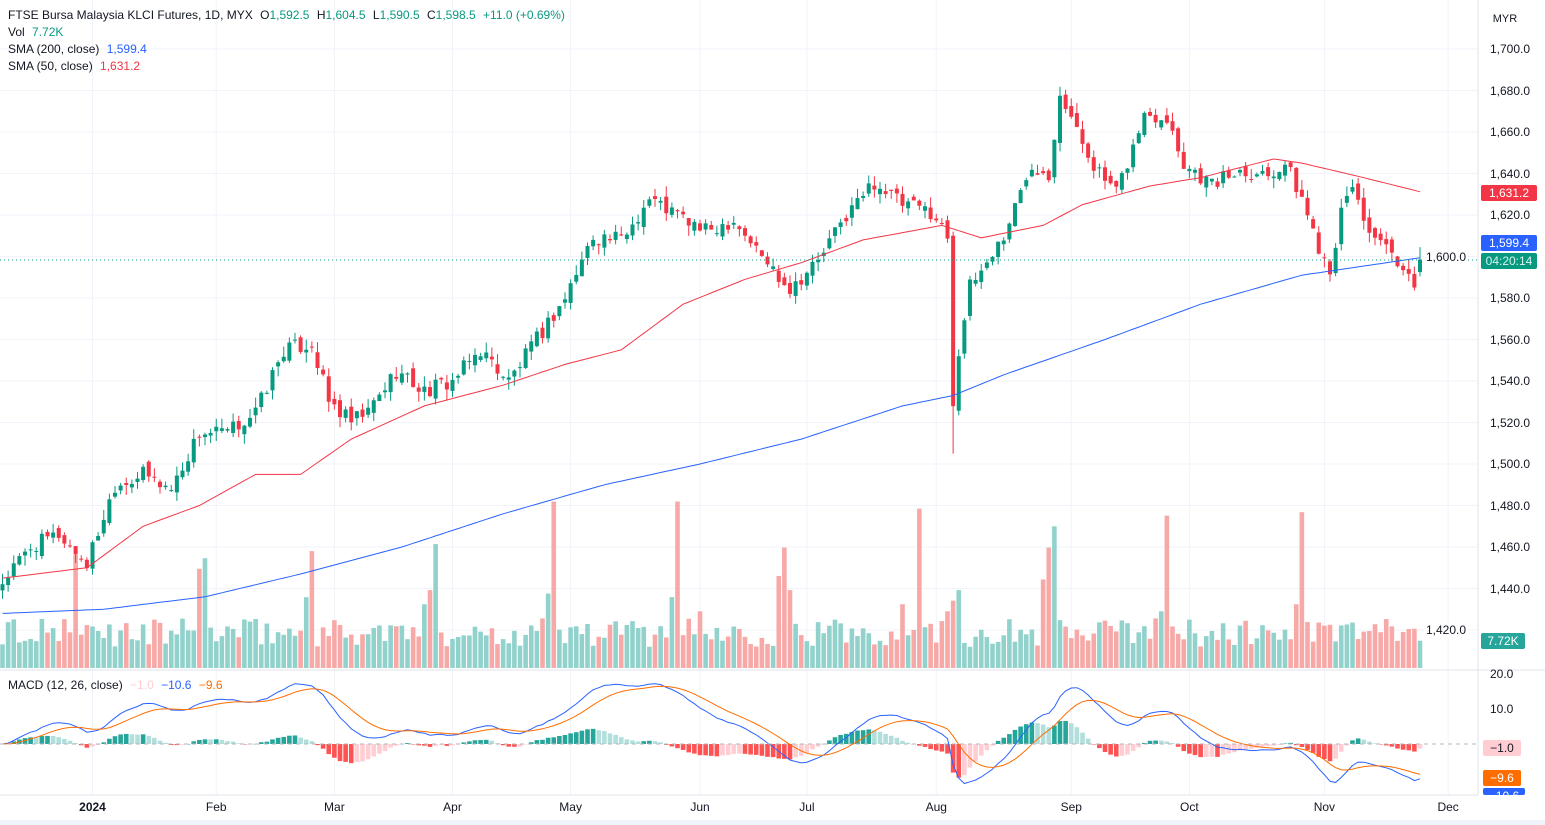 Image resolution: width=1545 pixels, height=825 pixels. Describe the element at coordinates (772, 822) in the screenshot. I see `bottom-strip` at that location.